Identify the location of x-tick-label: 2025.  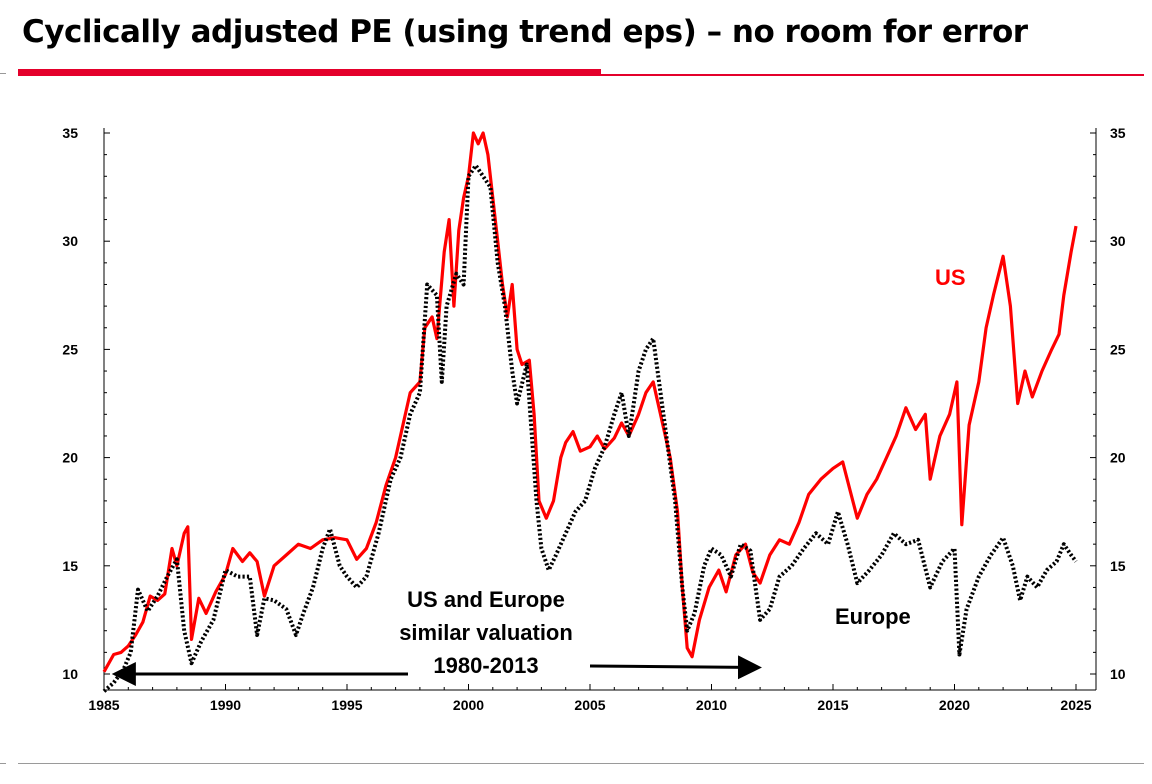
(1075, 705).